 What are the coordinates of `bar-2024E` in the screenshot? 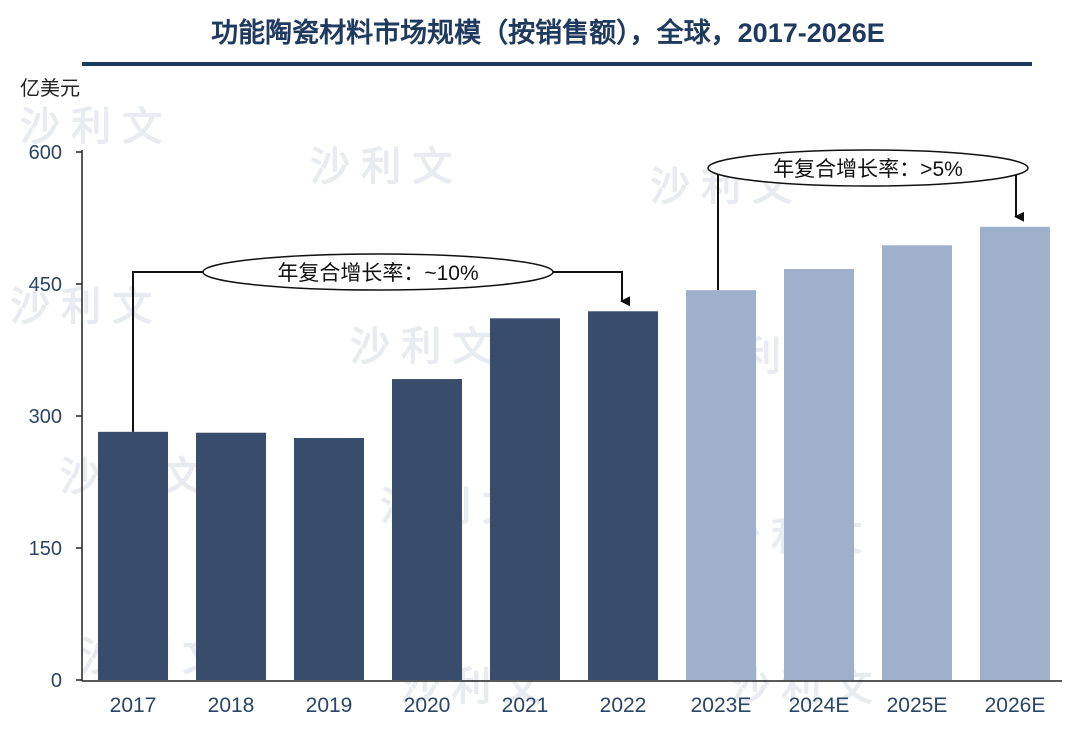 It's located at (819, 474).